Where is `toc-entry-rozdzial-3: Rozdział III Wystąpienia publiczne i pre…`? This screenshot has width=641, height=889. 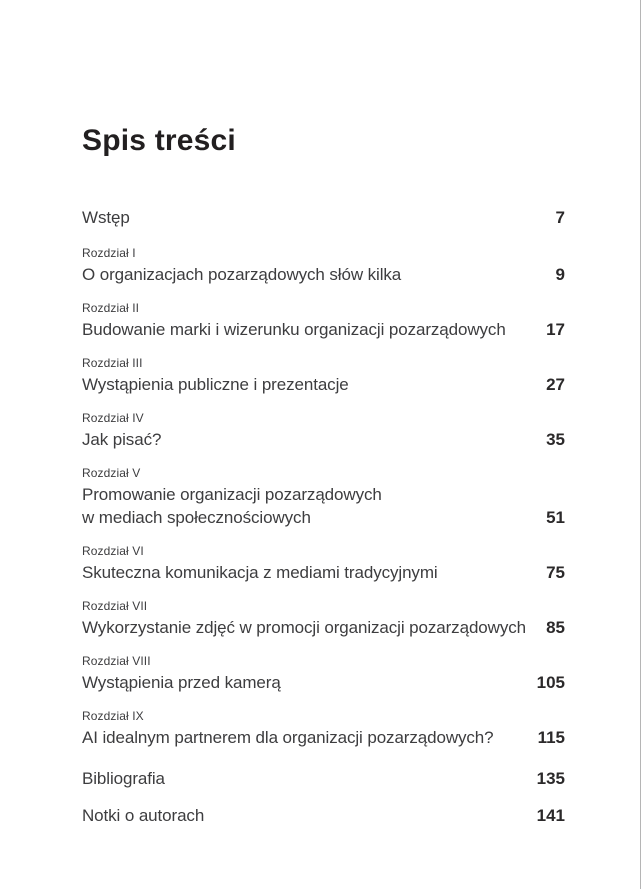
toc-entry-rozdzial-3: Rozdział III Wystąpienia publiczne i pre… is located at coordinates (323, 375).